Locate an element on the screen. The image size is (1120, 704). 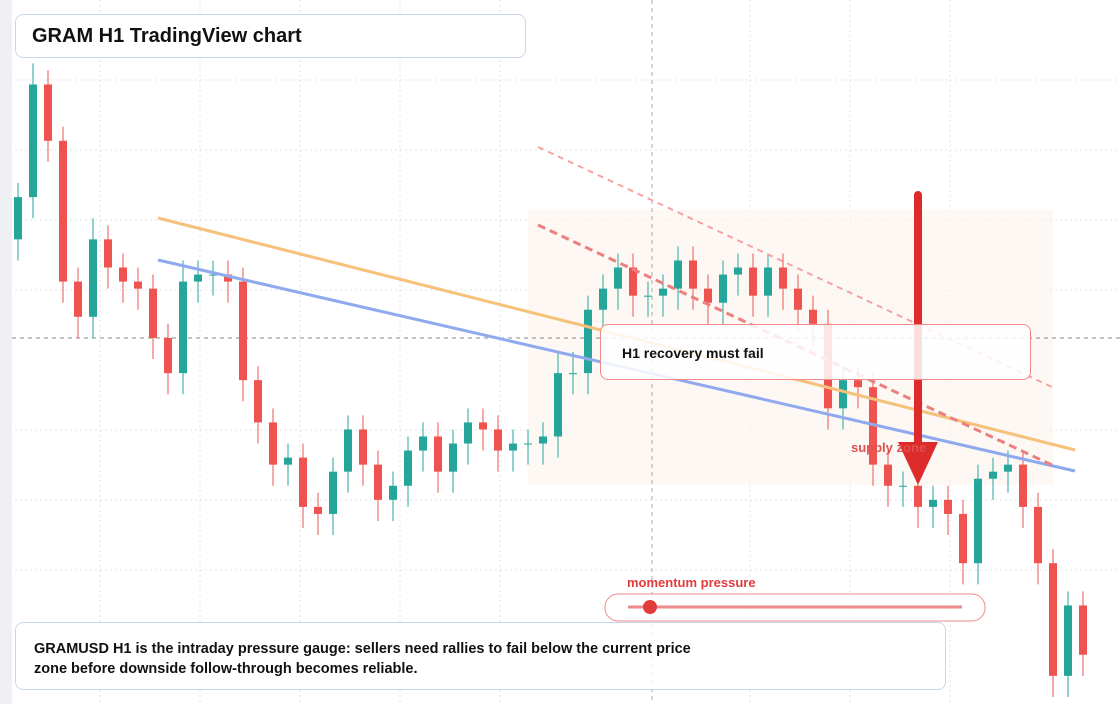
gauge-knob is located at coordinates (650, 607).